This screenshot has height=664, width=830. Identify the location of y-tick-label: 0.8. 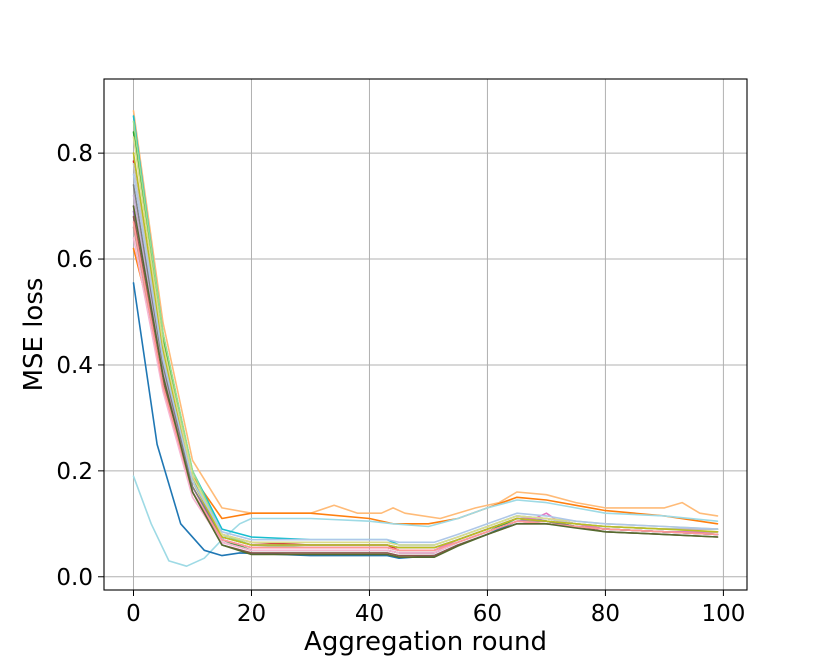
(74, 154).